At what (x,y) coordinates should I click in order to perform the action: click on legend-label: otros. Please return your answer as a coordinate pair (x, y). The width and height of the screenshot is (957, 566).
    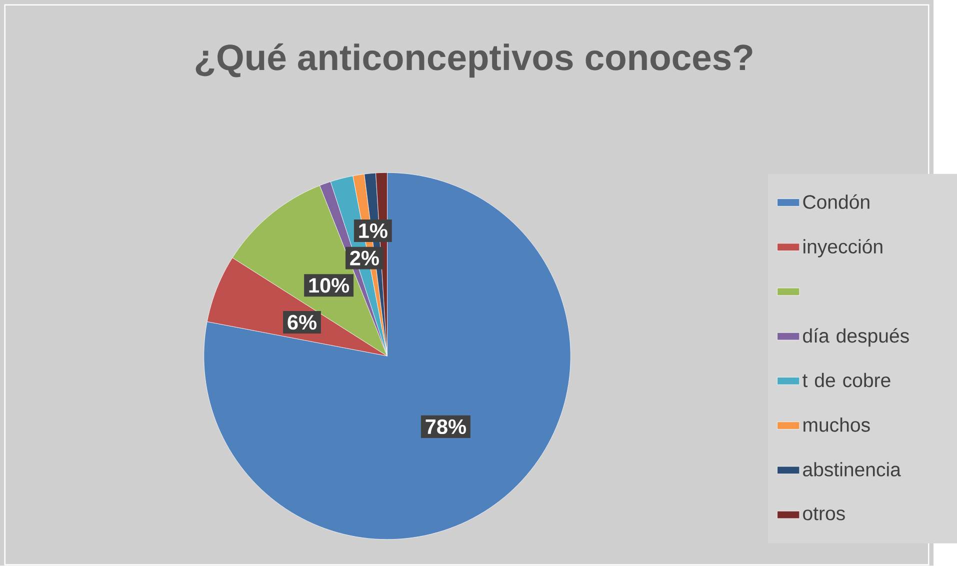
    Looking at the image, I should click on (824, 514).